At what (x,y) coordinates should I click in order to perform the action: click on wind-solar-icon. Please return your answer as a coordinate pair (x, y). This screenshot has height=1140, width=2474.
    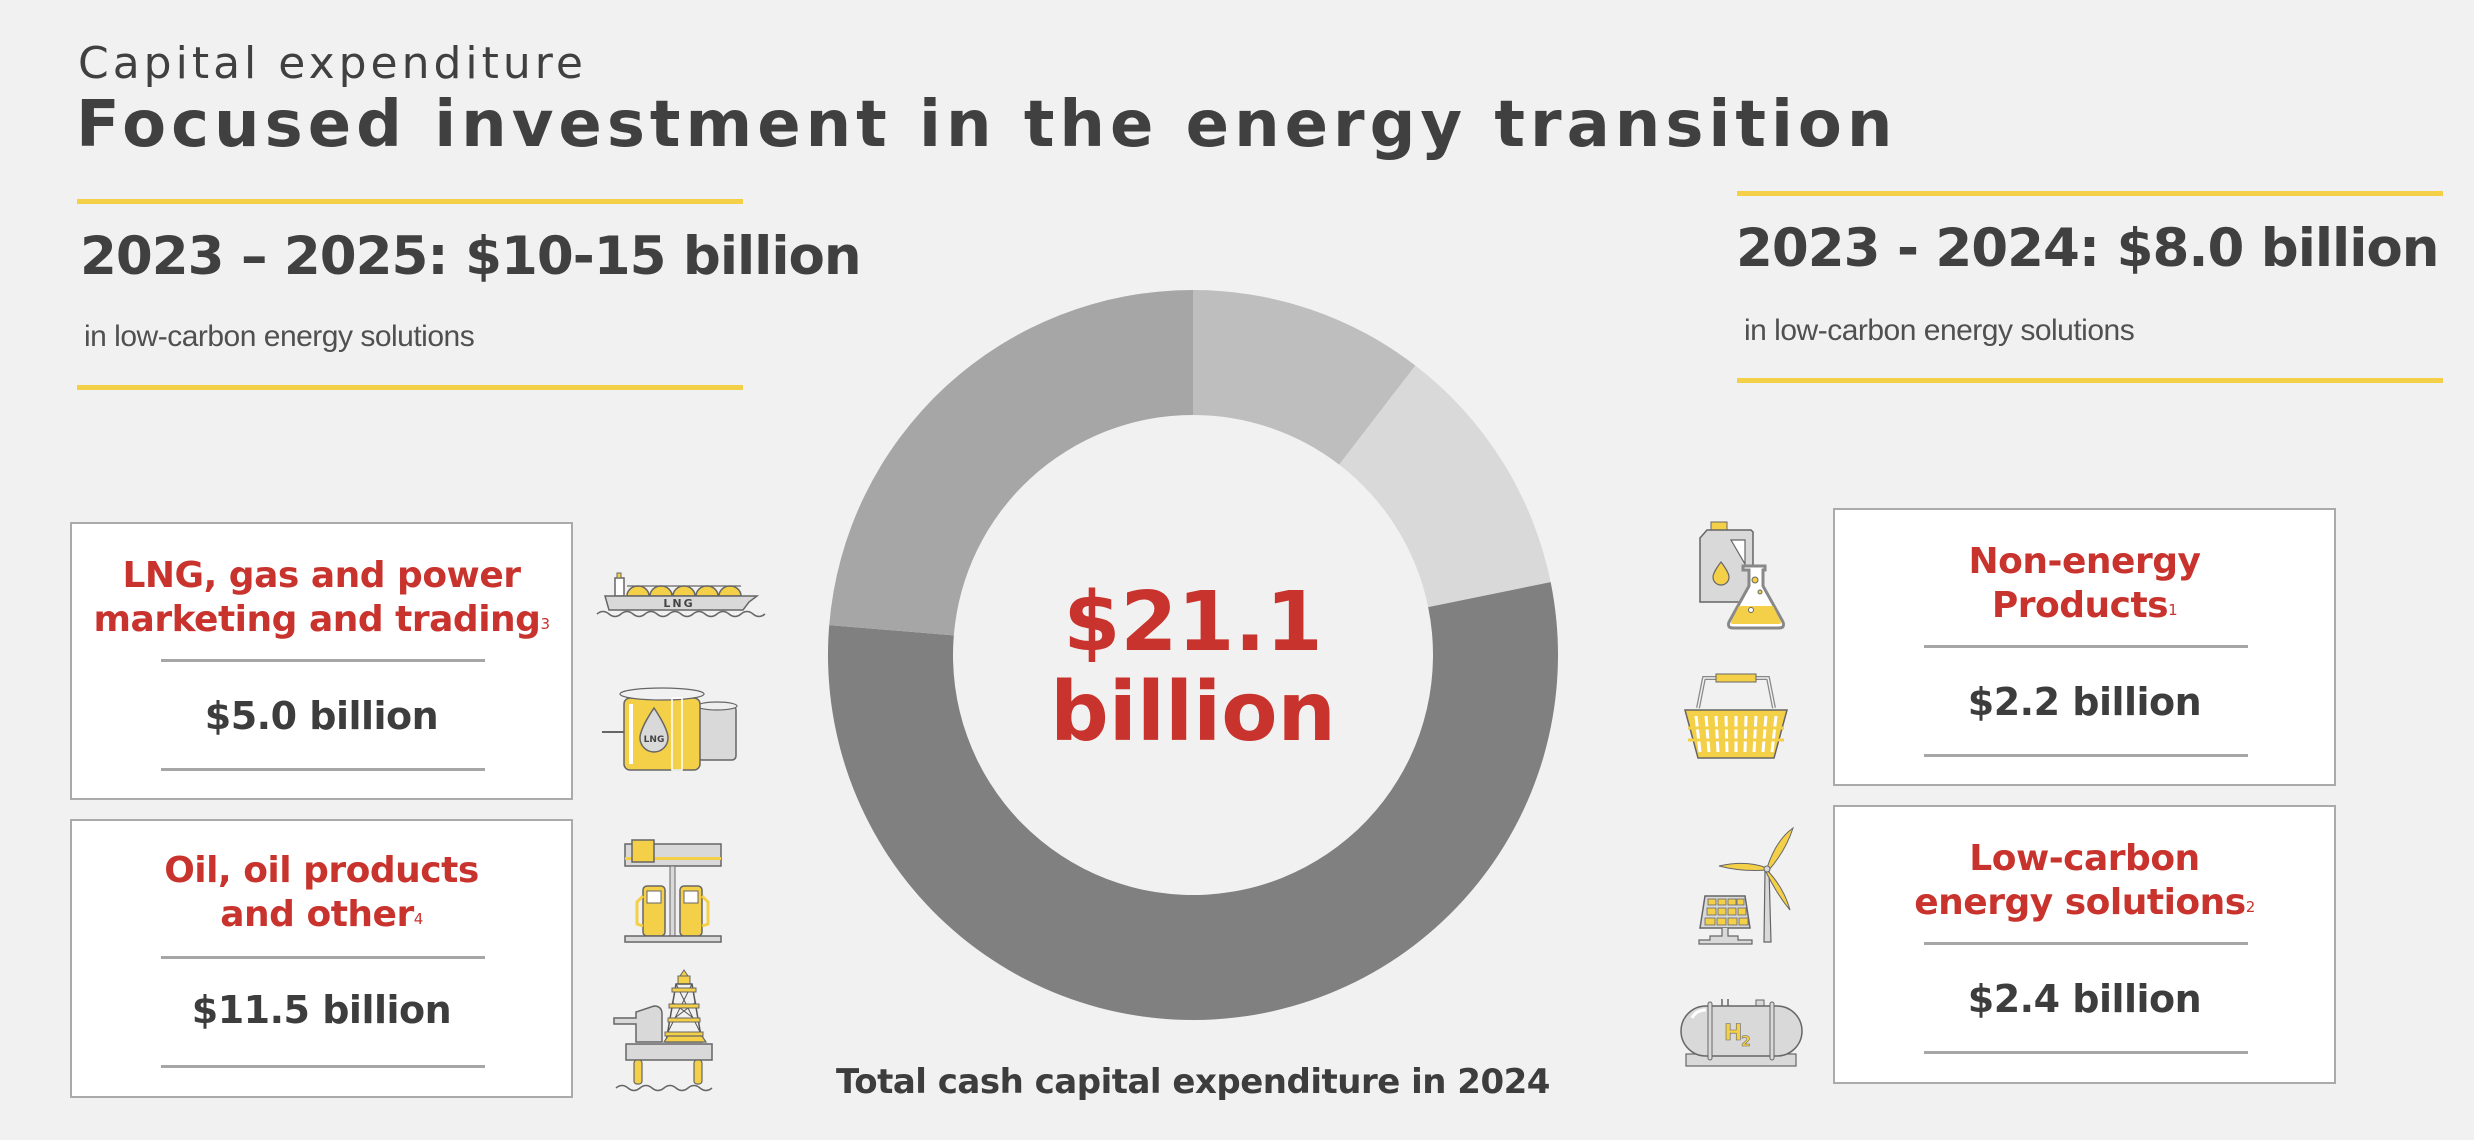
    Looking at the image, I should click on (1746, 885).